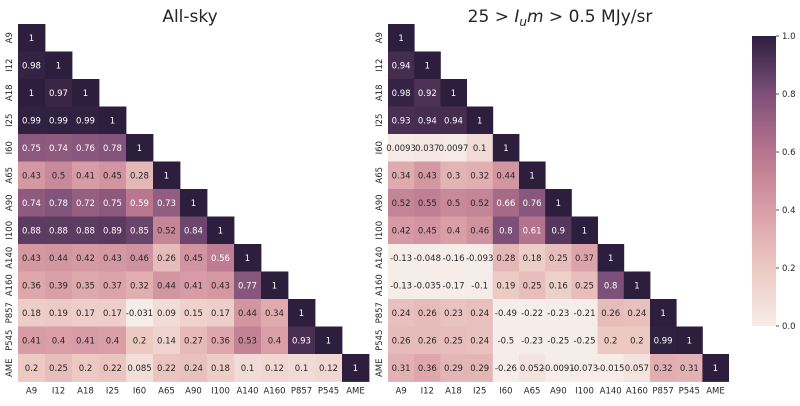  Describe the element at coordinates (139, 369) in the screenshot. I see `cell-value-label: 0.085` at that location.